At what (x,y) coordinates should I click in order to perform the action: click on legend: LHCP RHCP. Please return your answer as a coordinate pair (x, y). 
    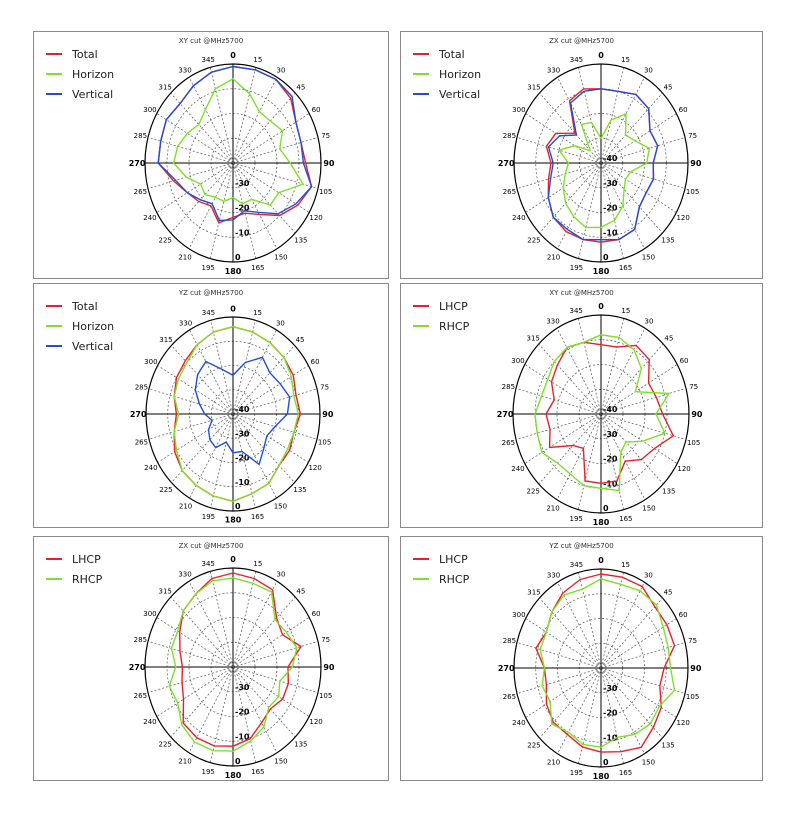
    Looking at the image, I should click on (74, 569).